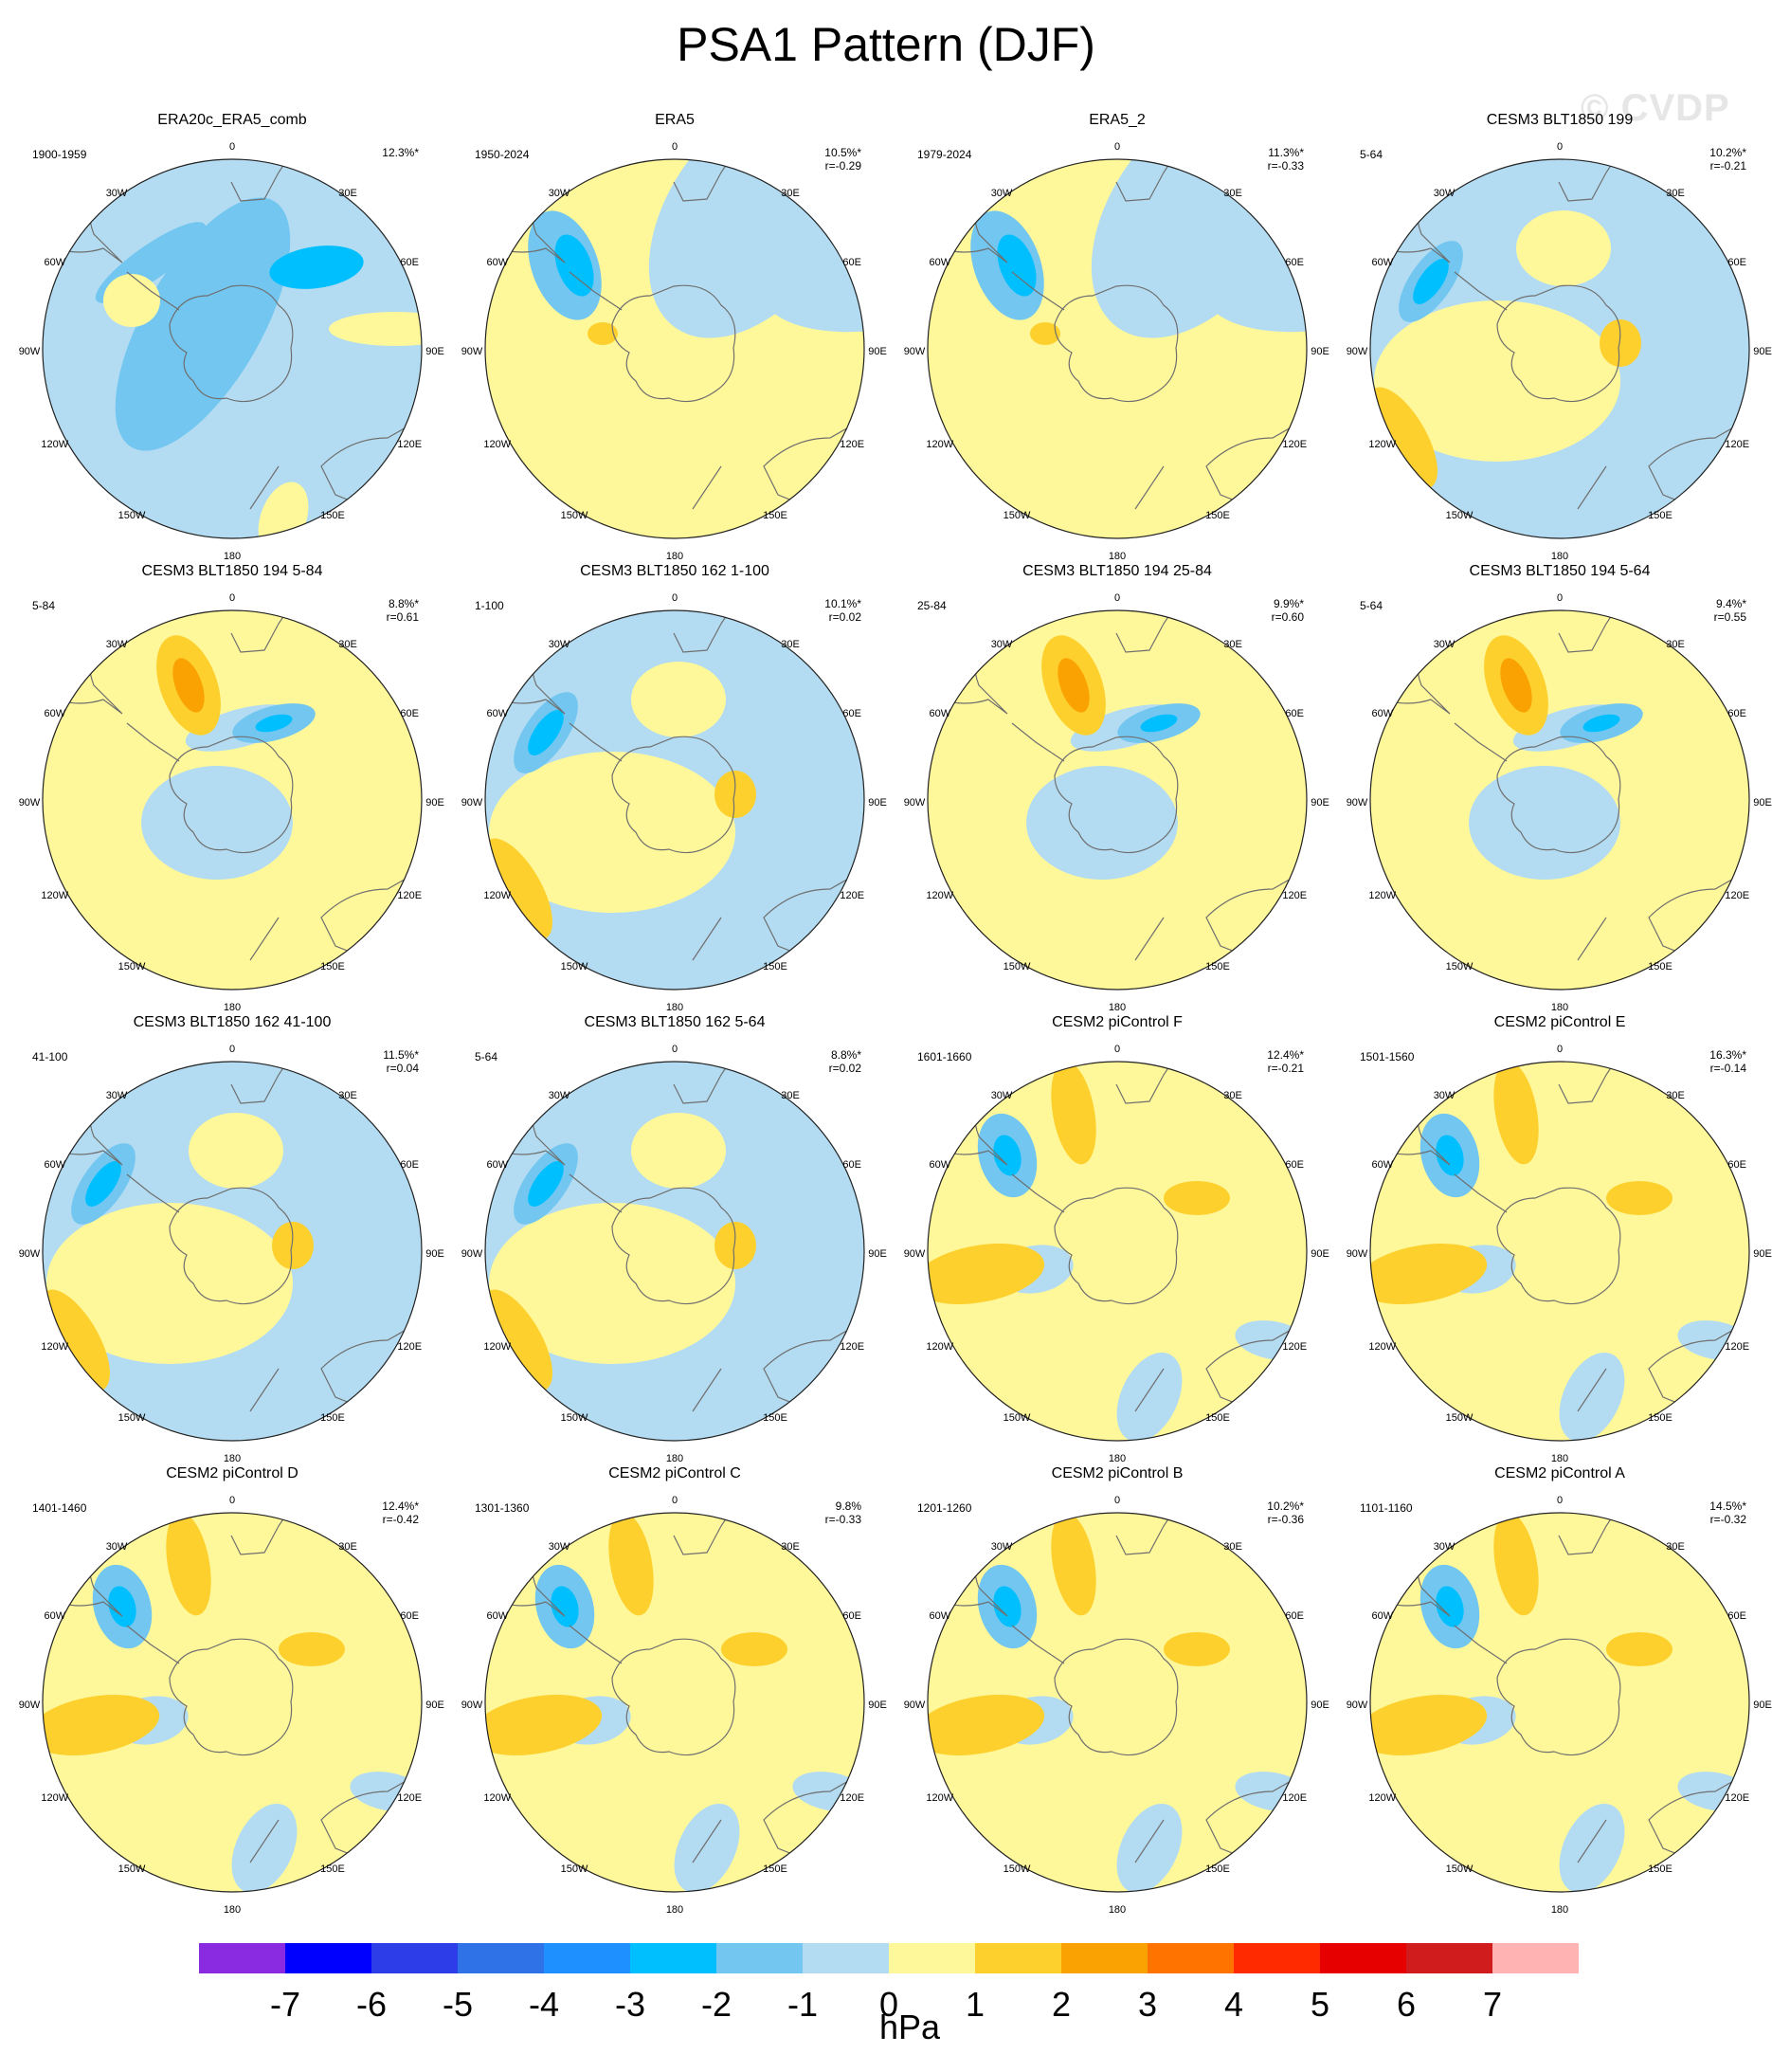 The width and height of the screenshot is (1772, 2072). What do you see at coordinates (1727, 1068) in the screenshot?
I see `pattern-correlation: r=-0.14` at bounding box center [1727, 1068].